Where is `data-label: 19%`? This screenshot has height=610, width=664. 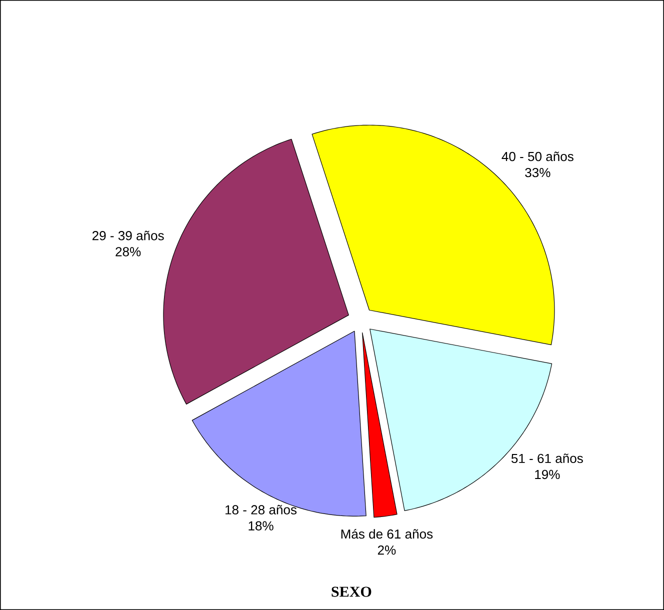 data-label: 19% is located at coordinates (547, 475).